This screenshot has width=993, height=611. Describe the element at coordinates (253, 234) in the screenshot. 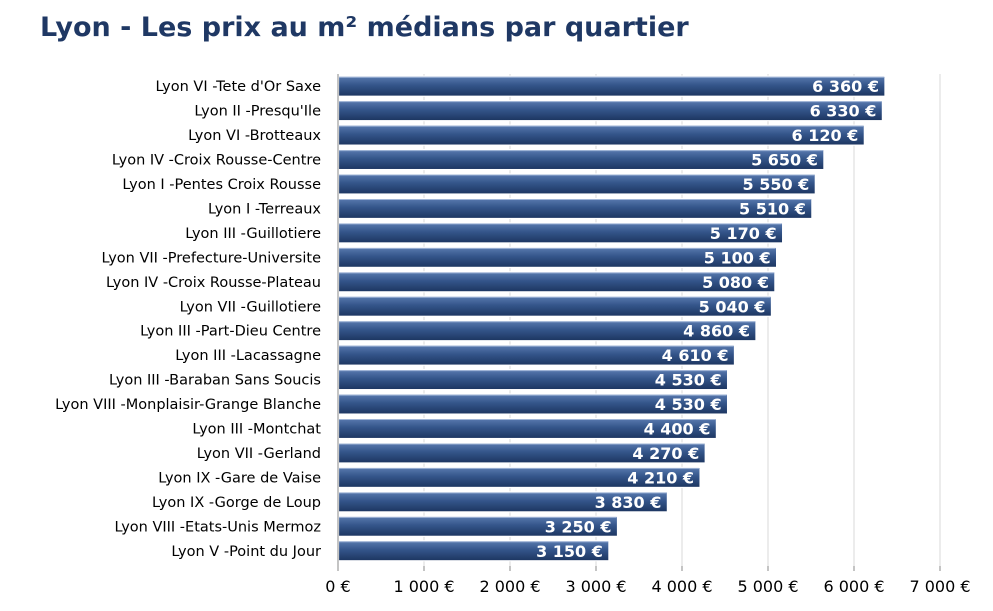

I see `category-label: Lyon III -Guillotiere` at that location.